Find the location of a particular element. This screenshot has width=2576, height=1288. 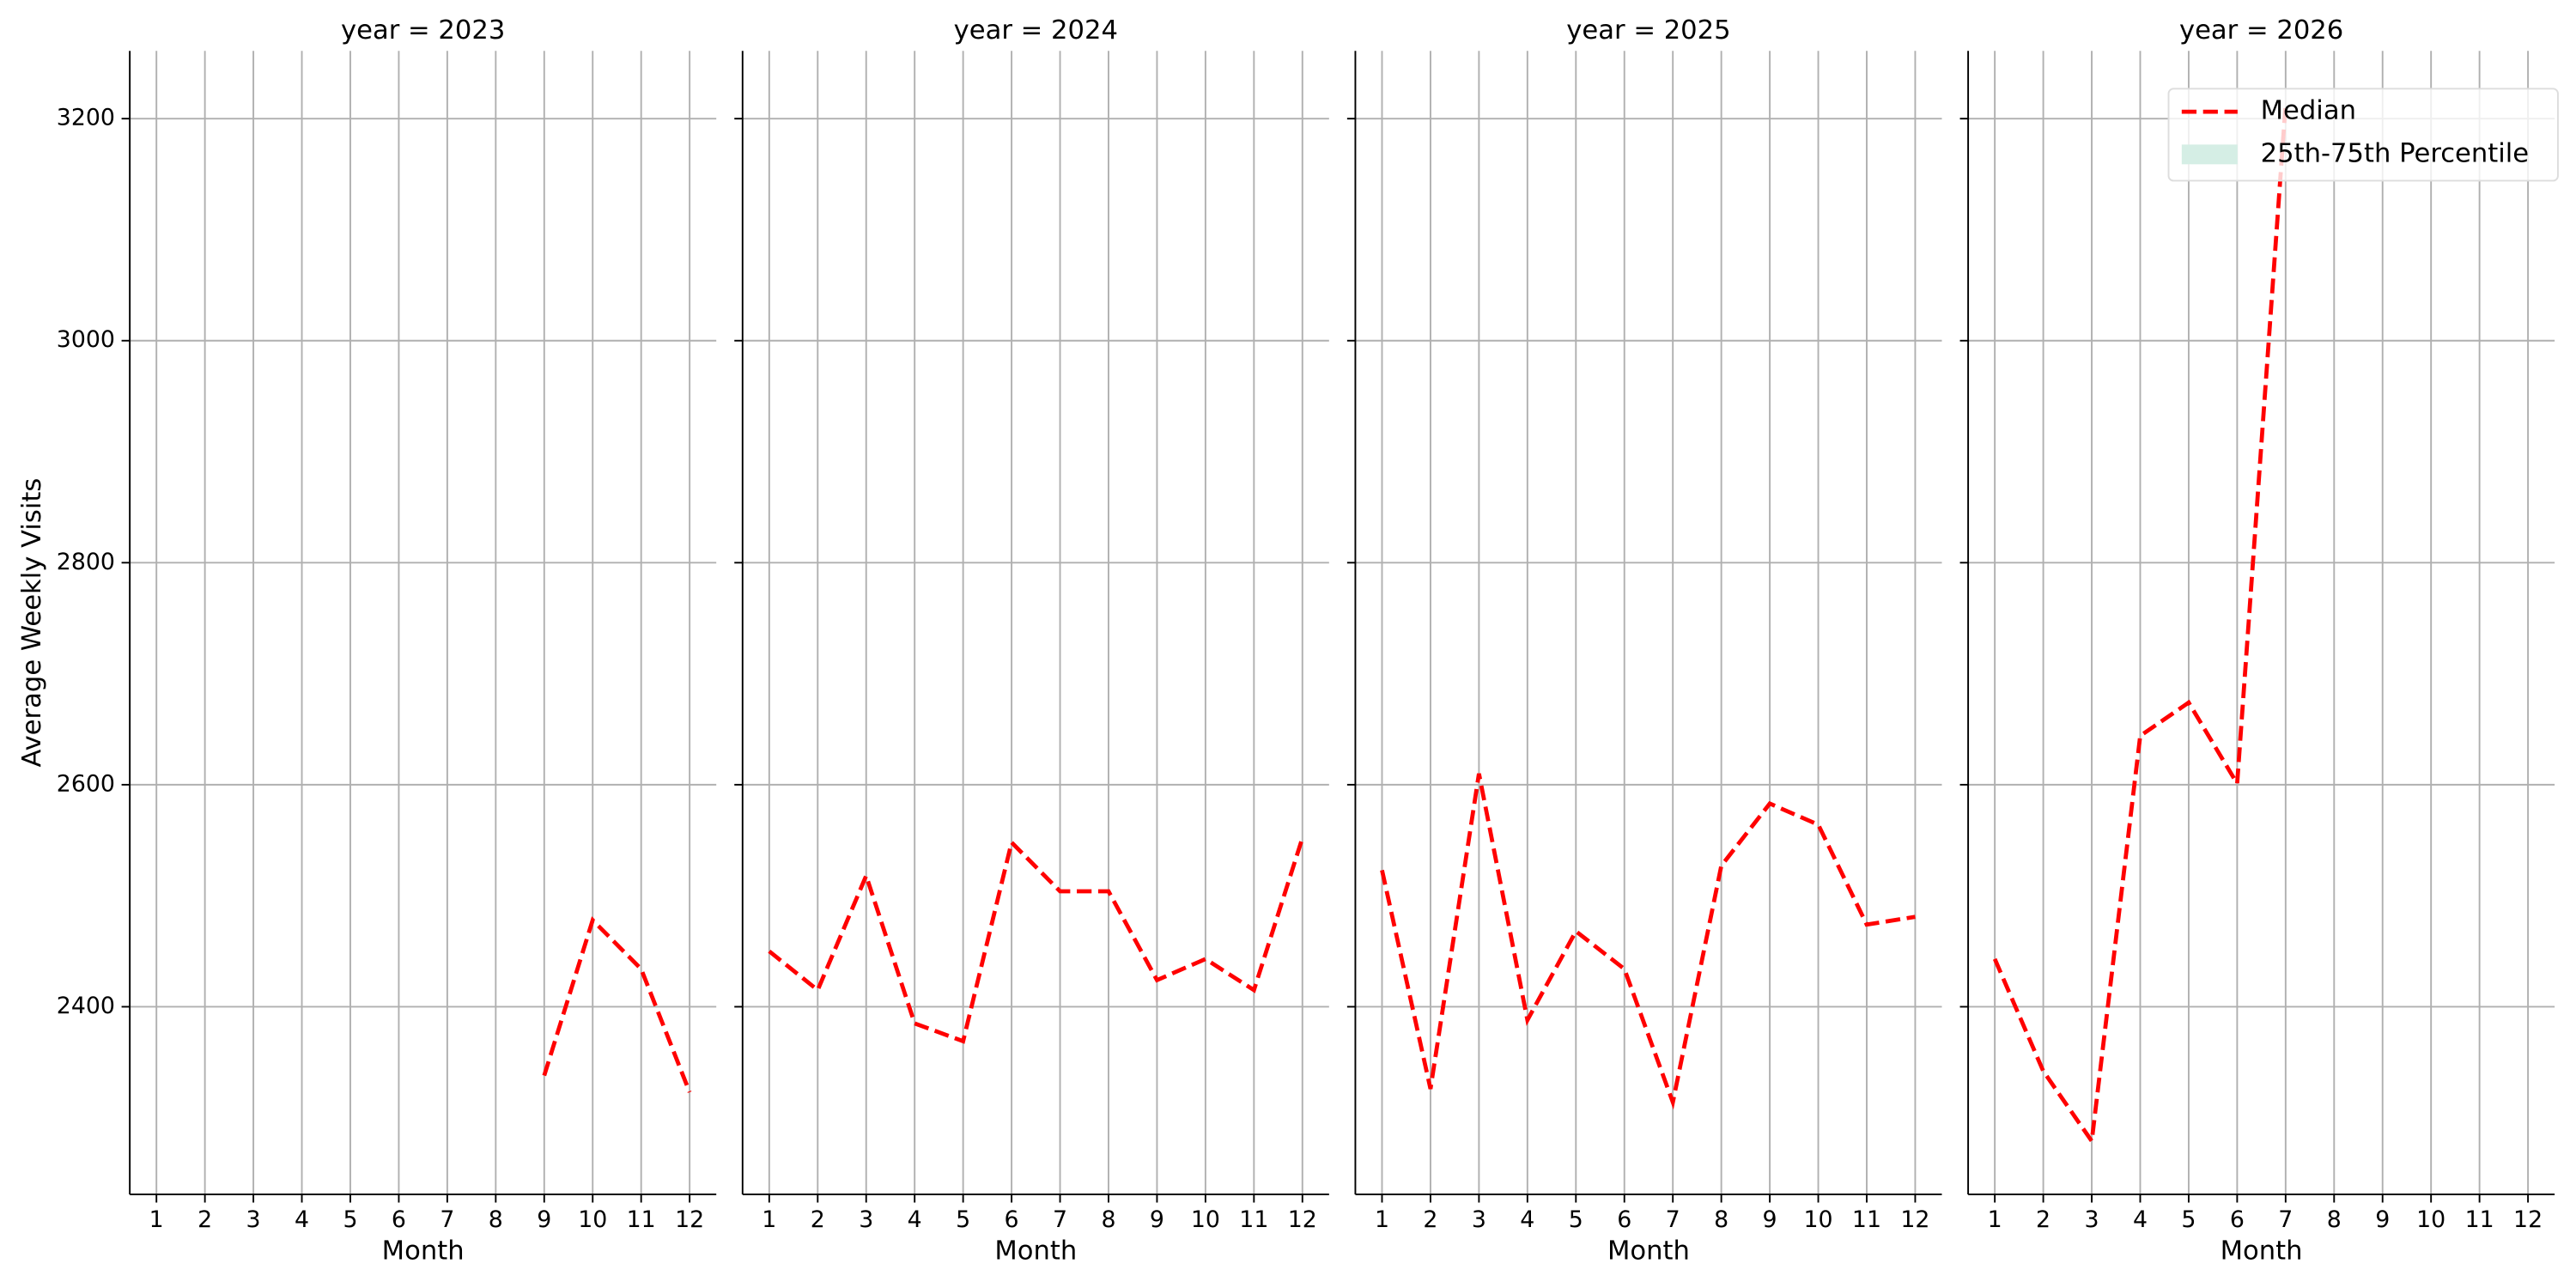

y-tick-label: 2800 is located at coordinates (86, 562).